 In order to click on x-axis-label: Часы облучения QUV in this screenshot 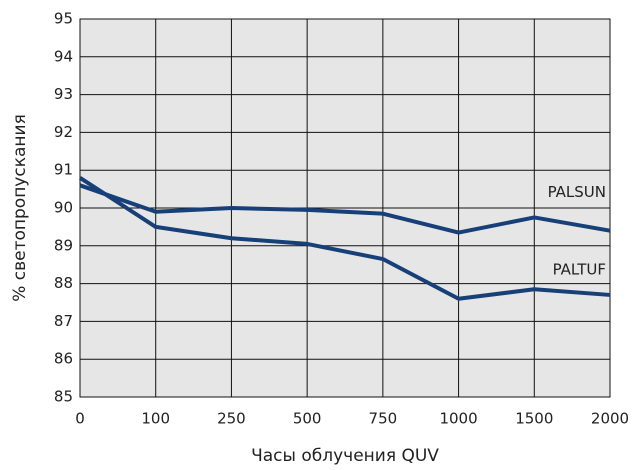, I will do `click(345, 456)`.